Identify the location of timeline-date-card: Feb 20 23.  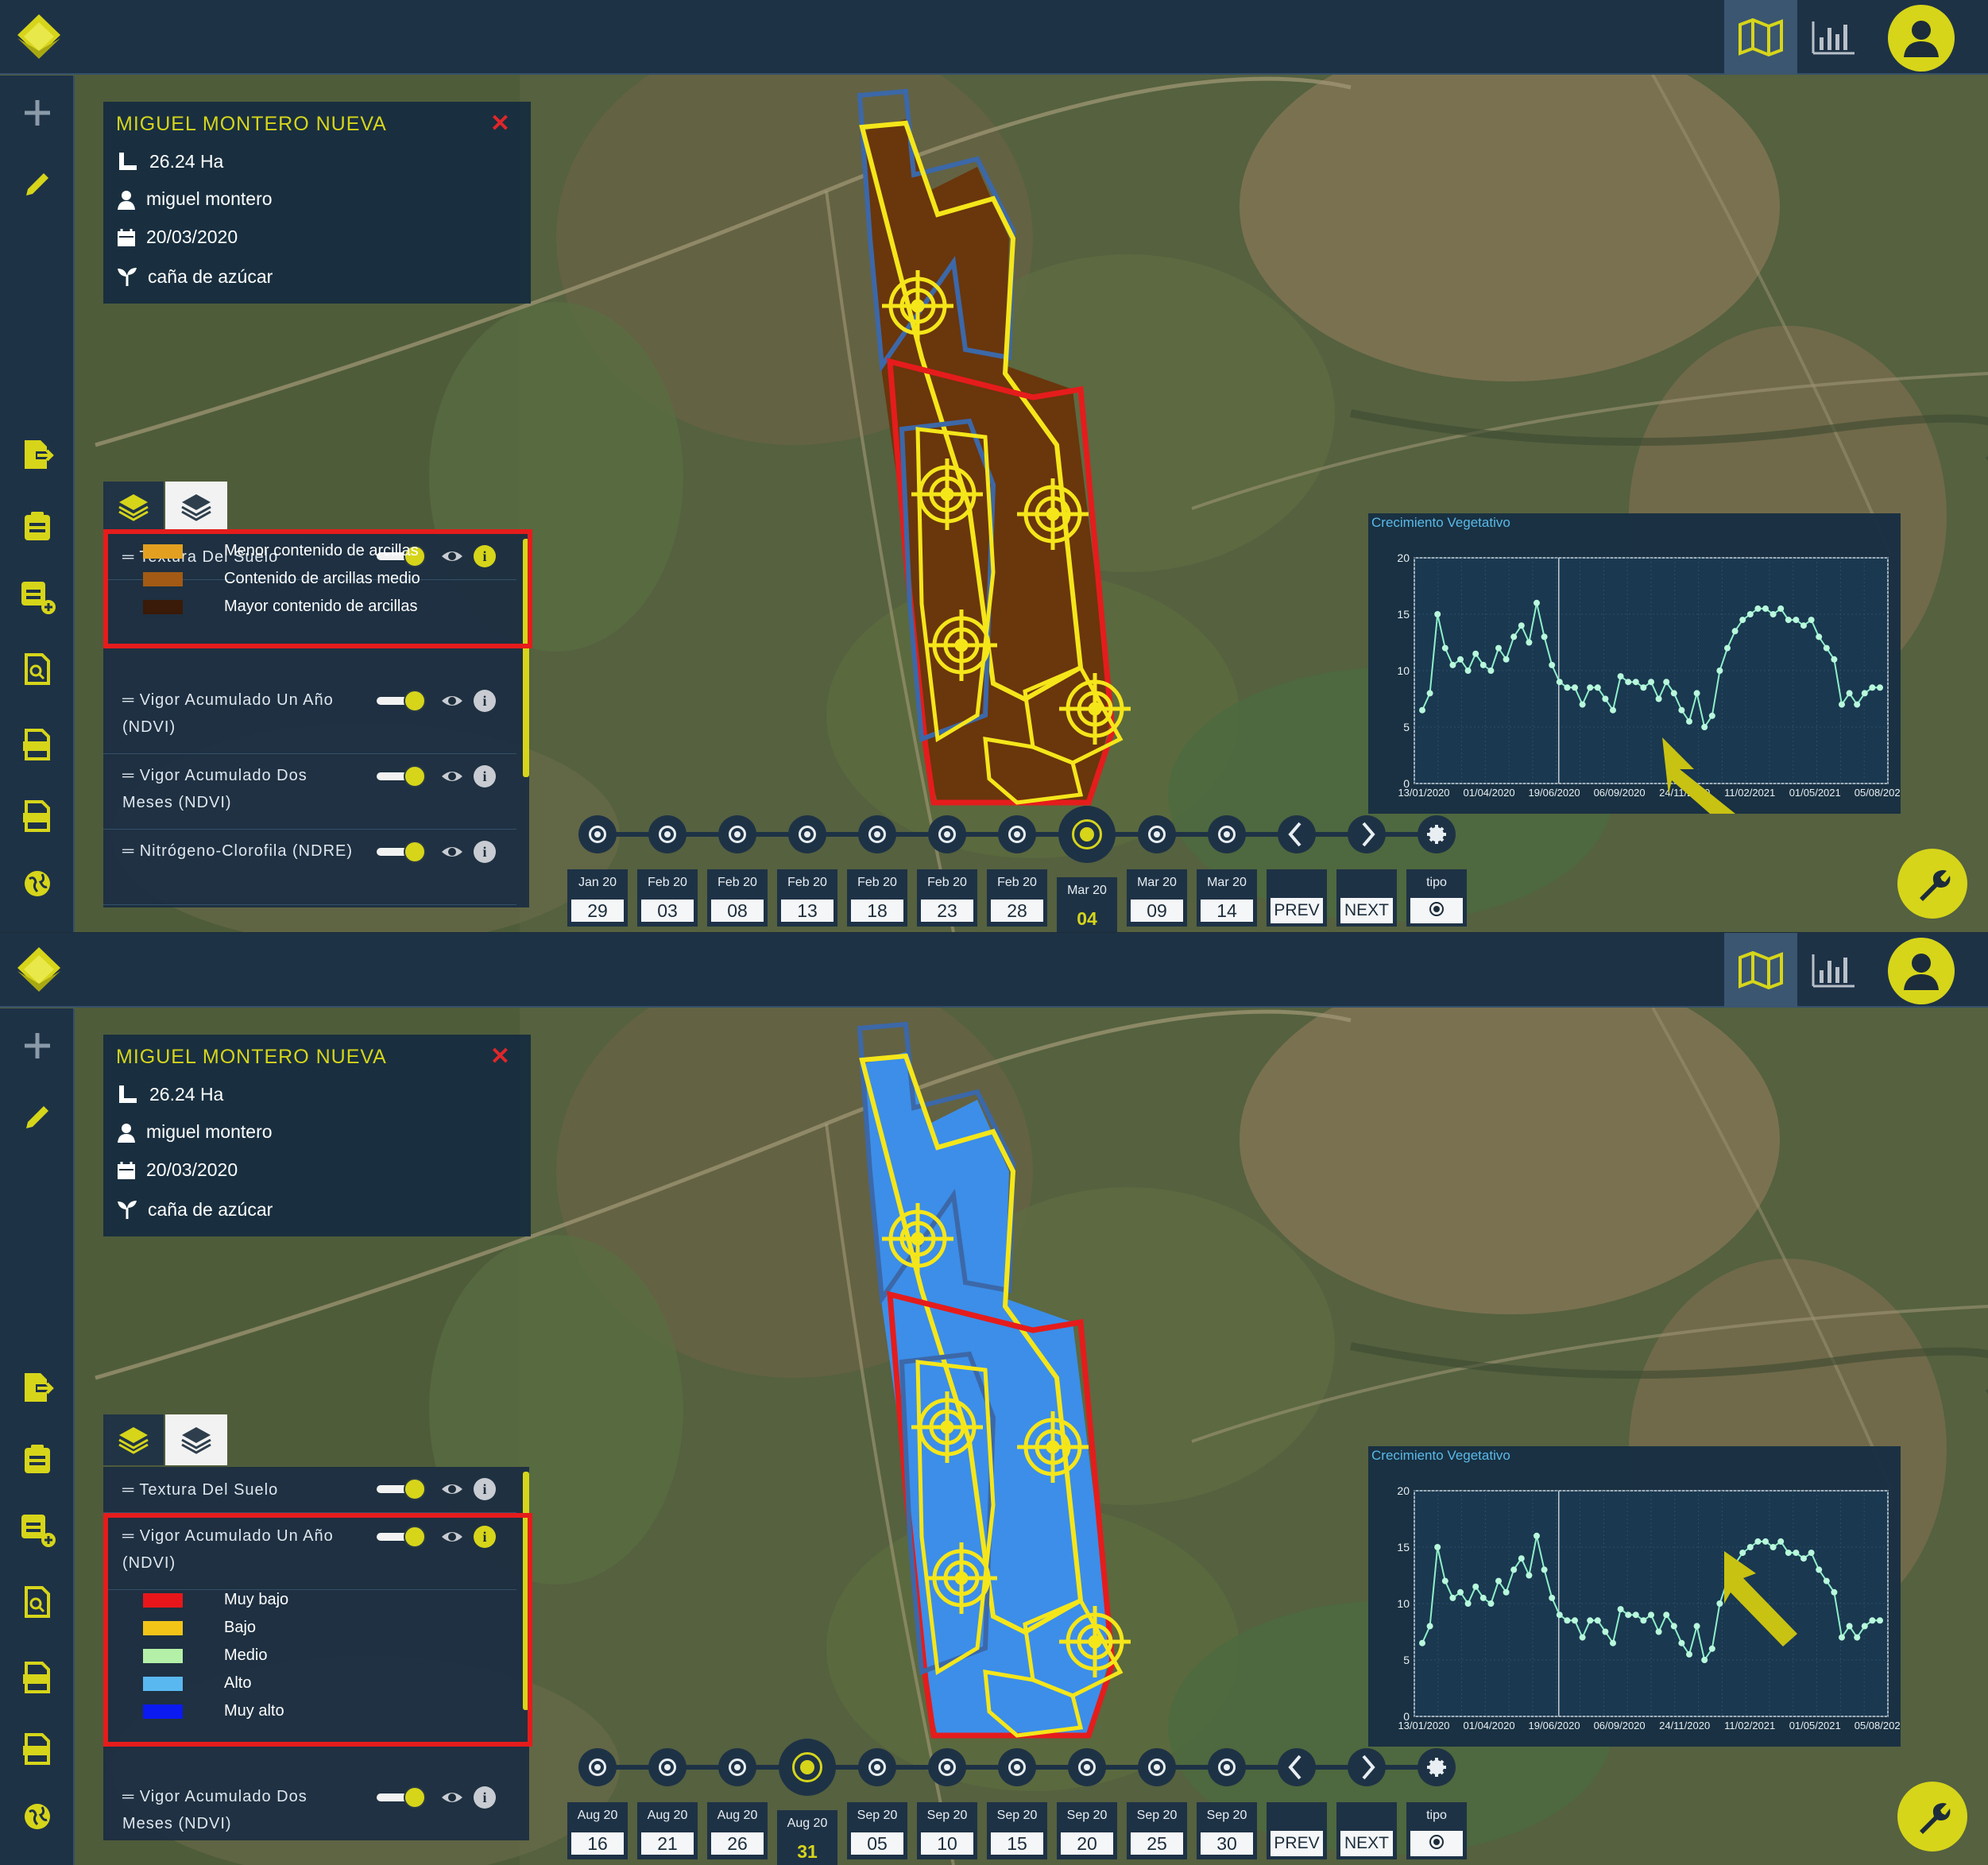
(947, 898).